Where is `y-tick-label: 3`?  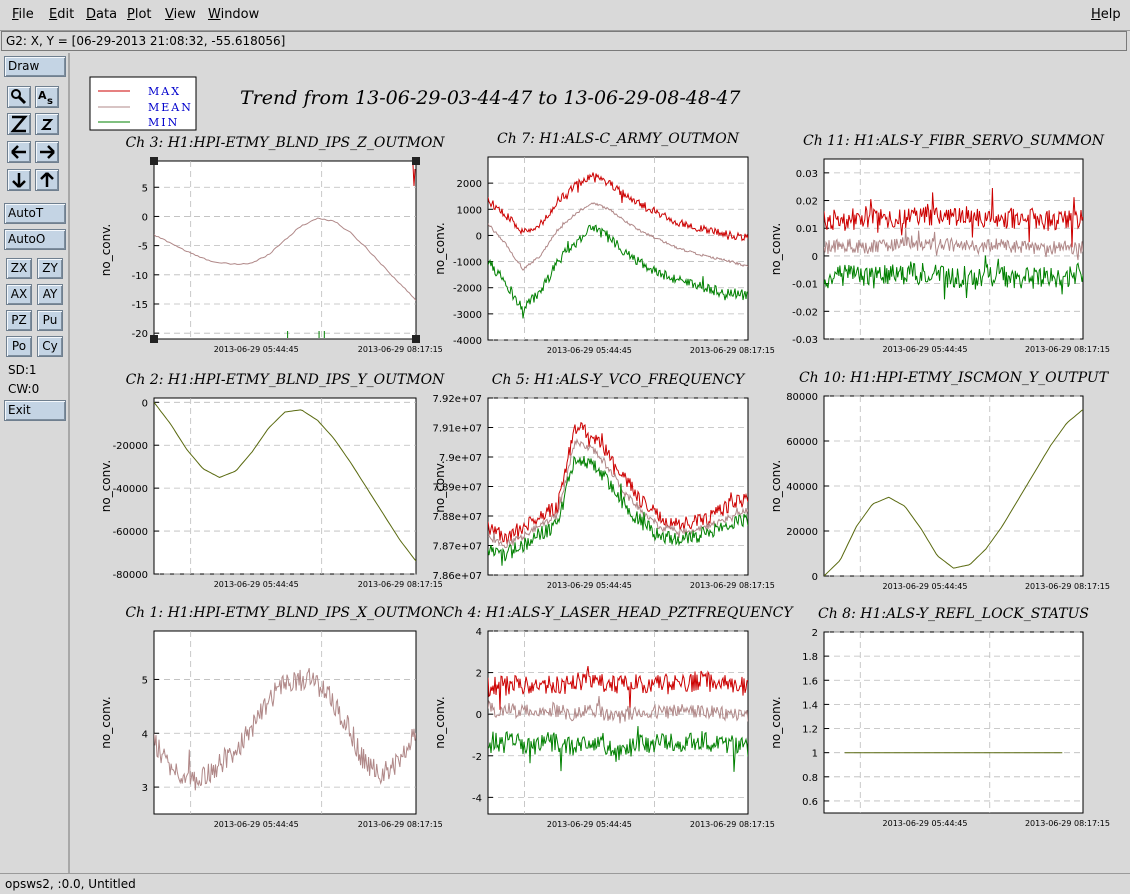
y-tick-label: 3 is located at coordinates (145, 788).